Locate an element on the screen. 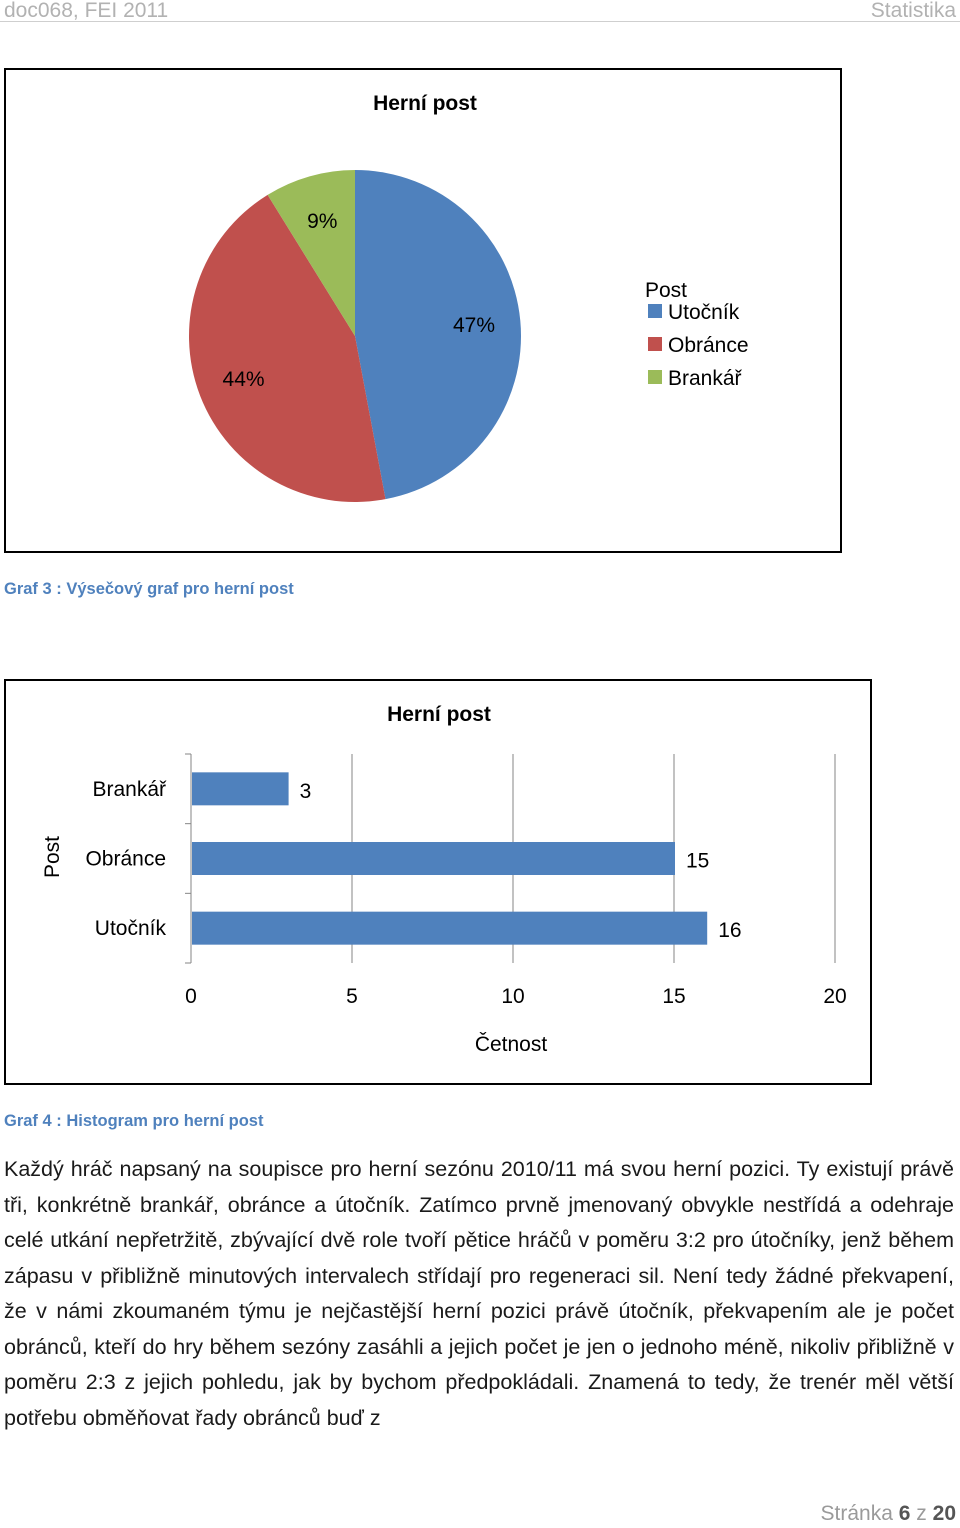  pie-legend-title: Post is located at coordinates (666, 290).